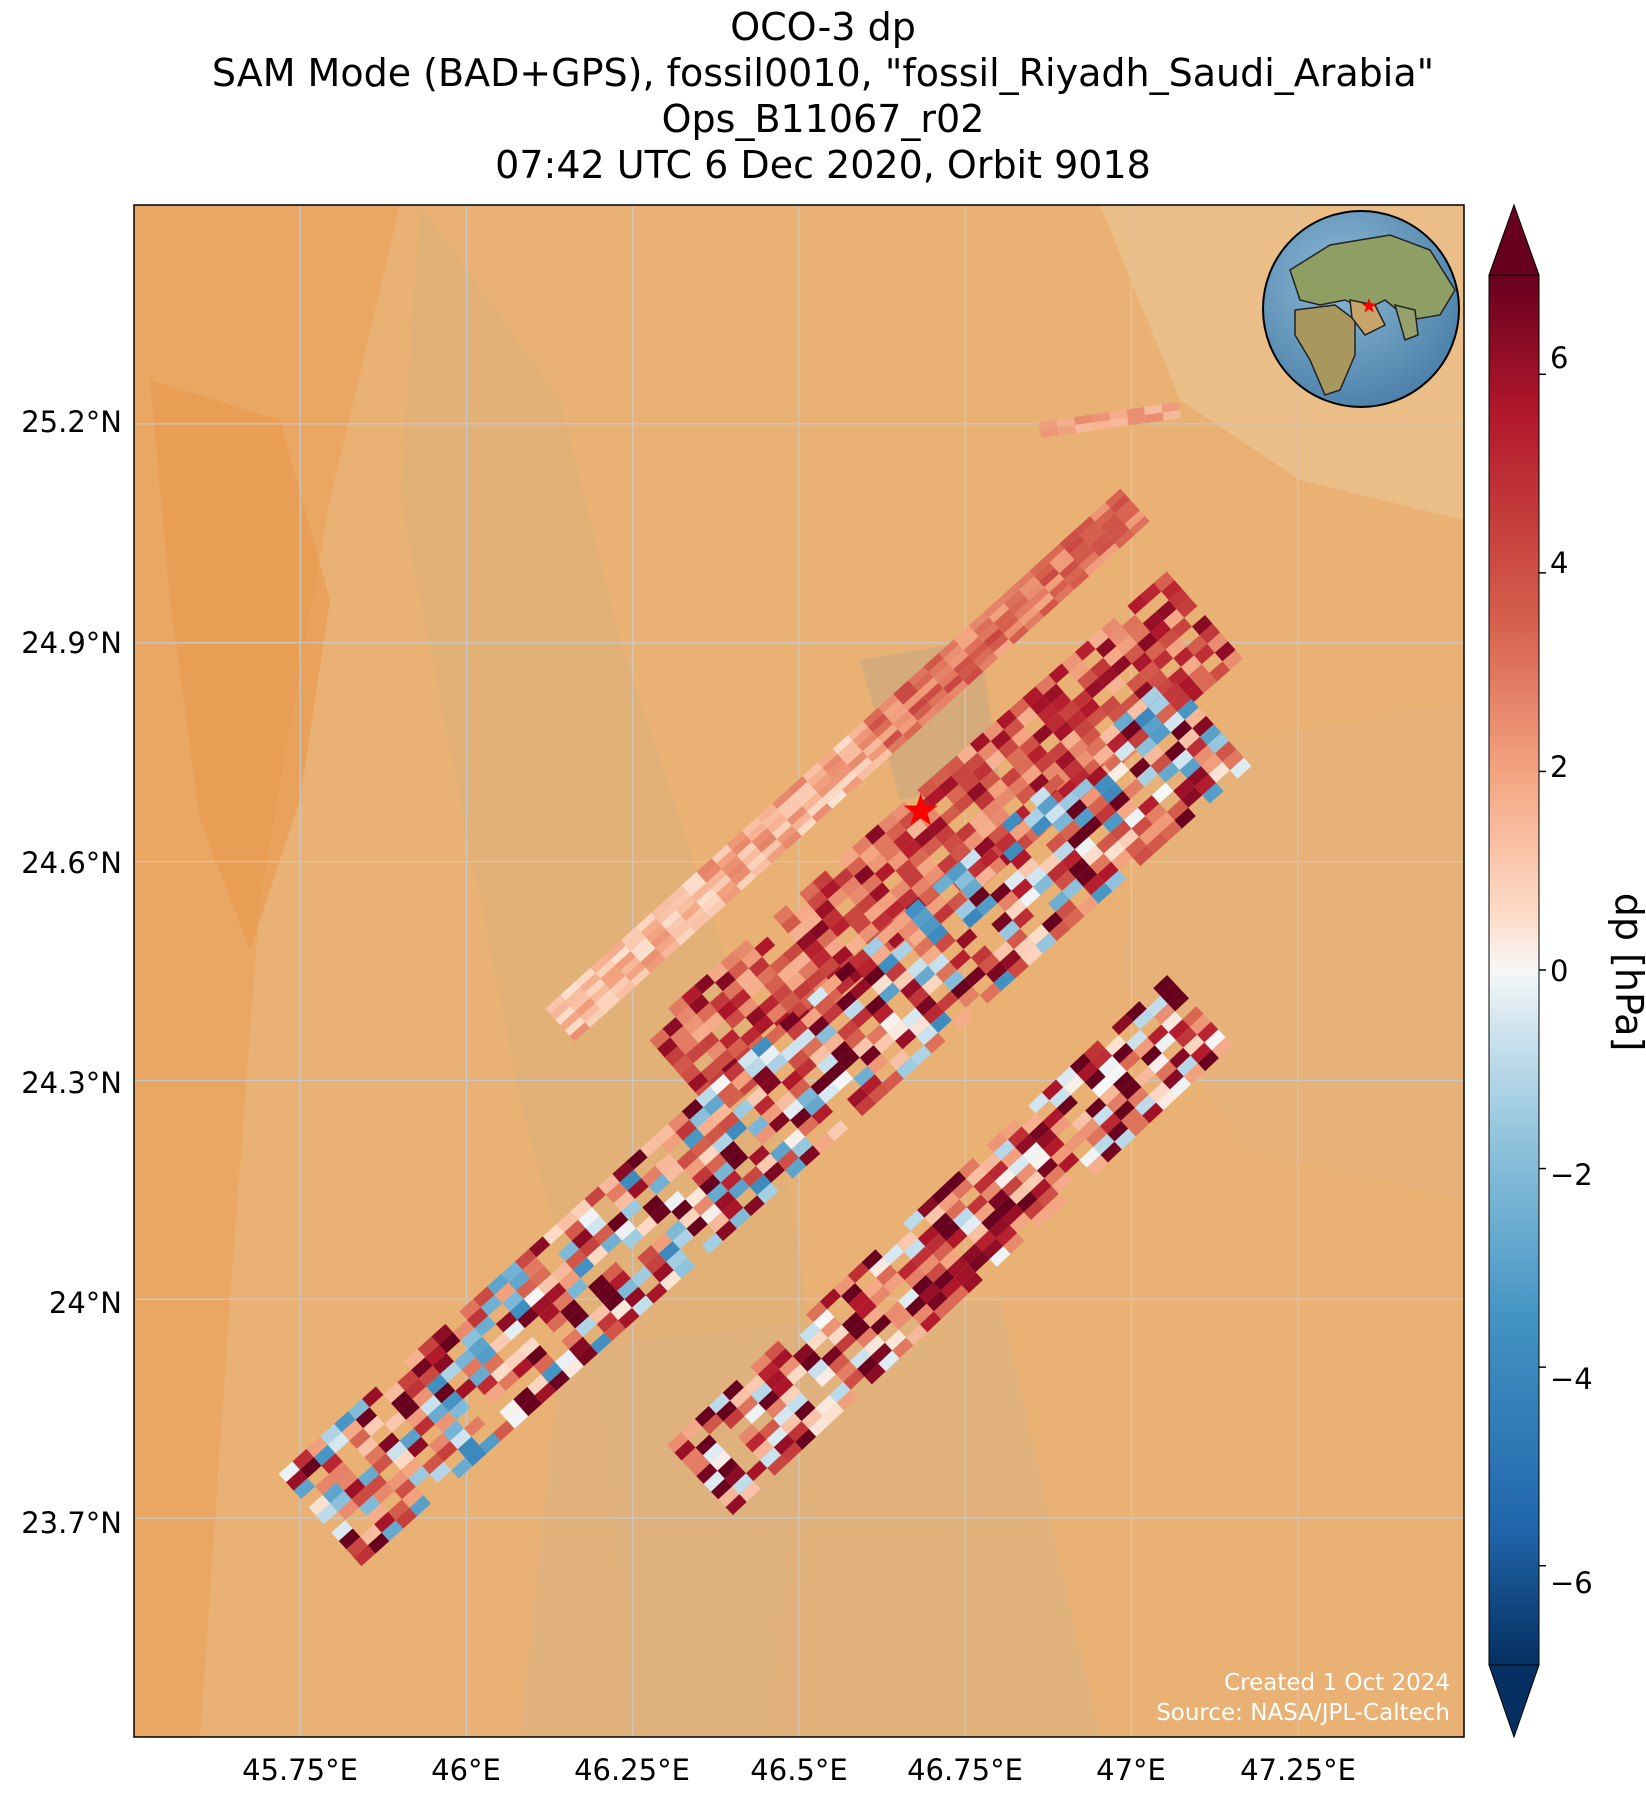 The image size is (1646, 1795). Describe the element at coordinates (965, 1770) in the screenshot. I see `lon-tick-label: 46.75°E` at that location.